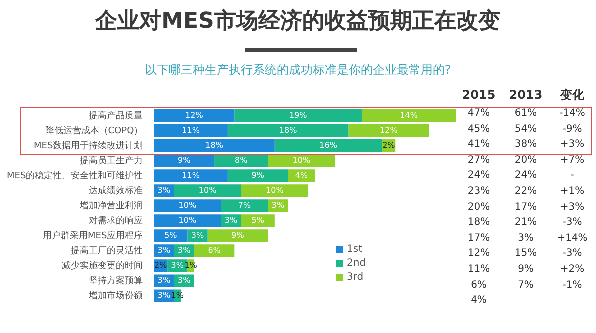 The image size is (596, 333). What do you see at coordinates (479, 269) in the screenshot?
I see `text: 11%` at bounding box center [479, 269].